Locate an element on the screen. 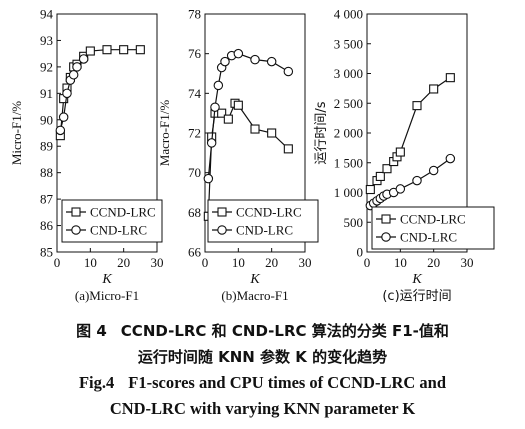  caption-zh-line-1: 图 4 CCND-LRC 和 CND-LRC 算法的分类 F1-值和 is located at coordinates (262, 330).